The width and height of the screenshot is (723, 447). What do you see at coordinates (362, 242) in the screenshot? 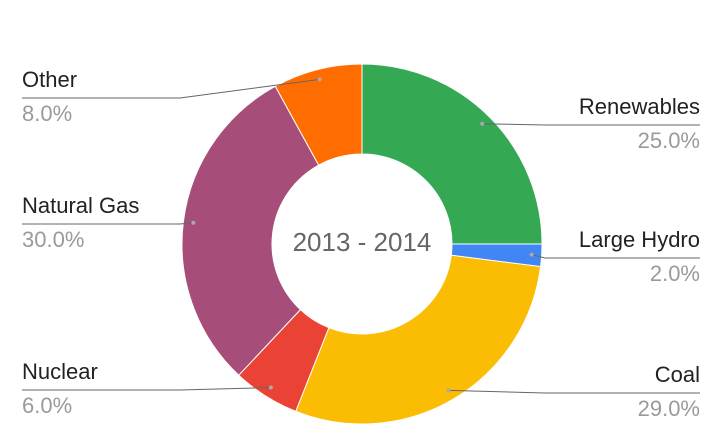
I see `center-text: 2013 - 2014` at bounding box center [362, 242].